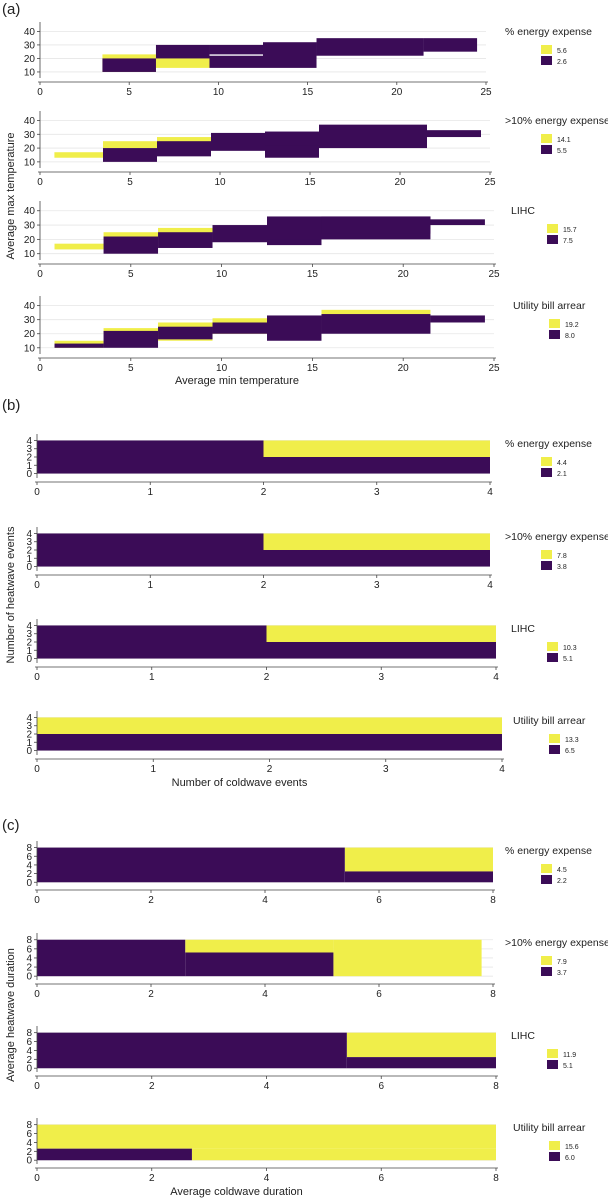  What do you see at coordinates (562, 567) in the screenshot?
I see `legend-value-low: 3.8` at bounding box center [562, 567].